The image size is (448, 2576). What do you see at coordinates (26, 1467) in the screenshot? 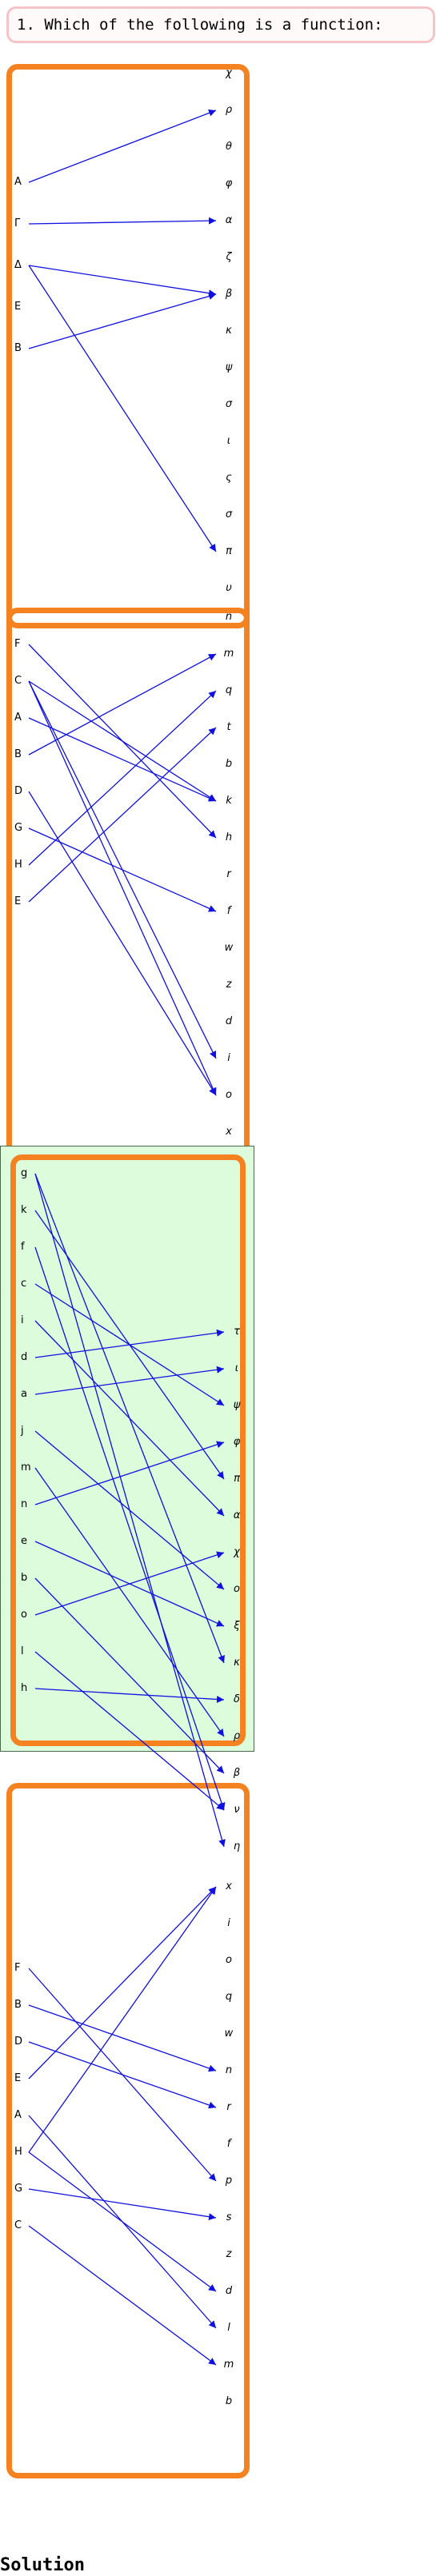
I see `domain-label: m` at bounding box center [26, 1467].